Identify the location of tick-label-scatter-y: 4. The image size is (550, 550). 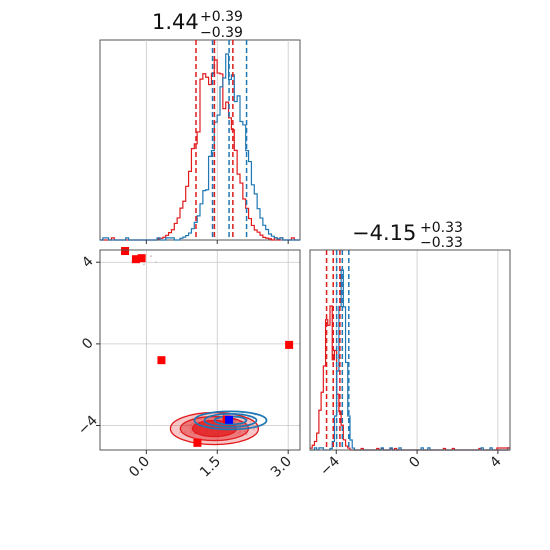
(88, 262).